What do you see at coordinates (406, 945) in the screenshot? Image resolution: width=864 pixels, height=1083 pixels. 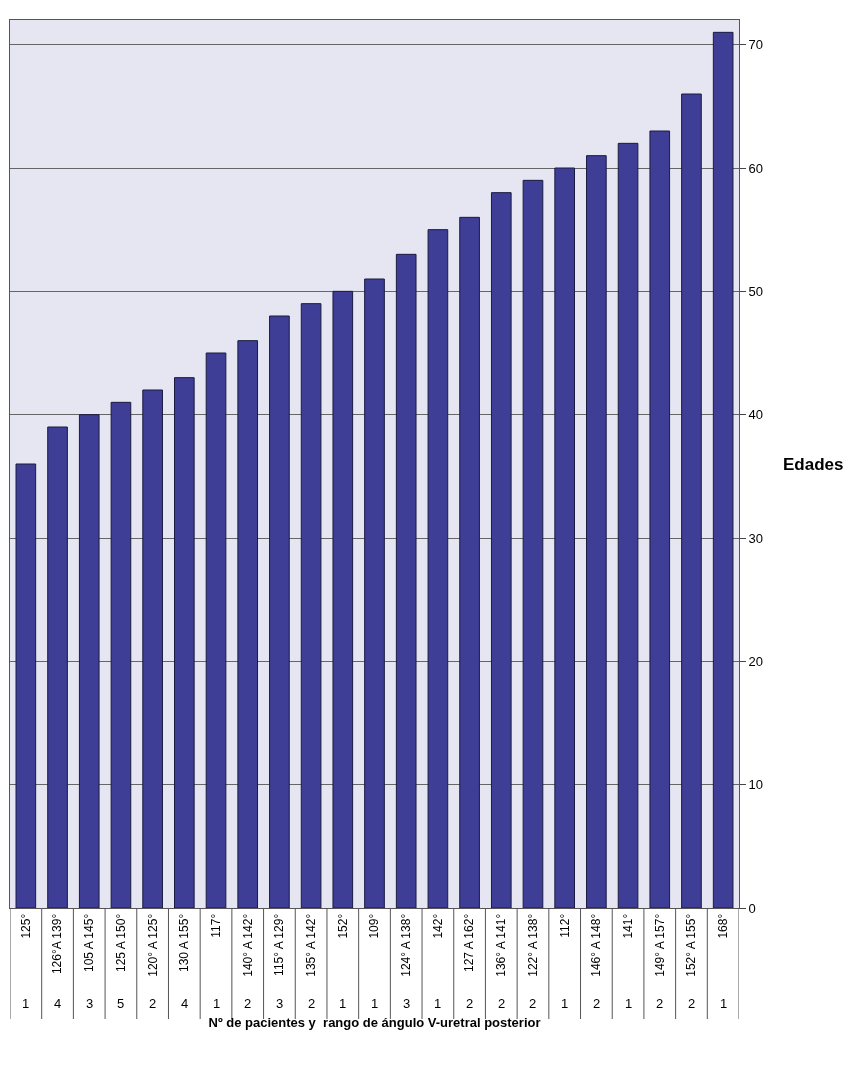 I see `x-tick-label: 124° A 138°` at bounding box center [406, 945].